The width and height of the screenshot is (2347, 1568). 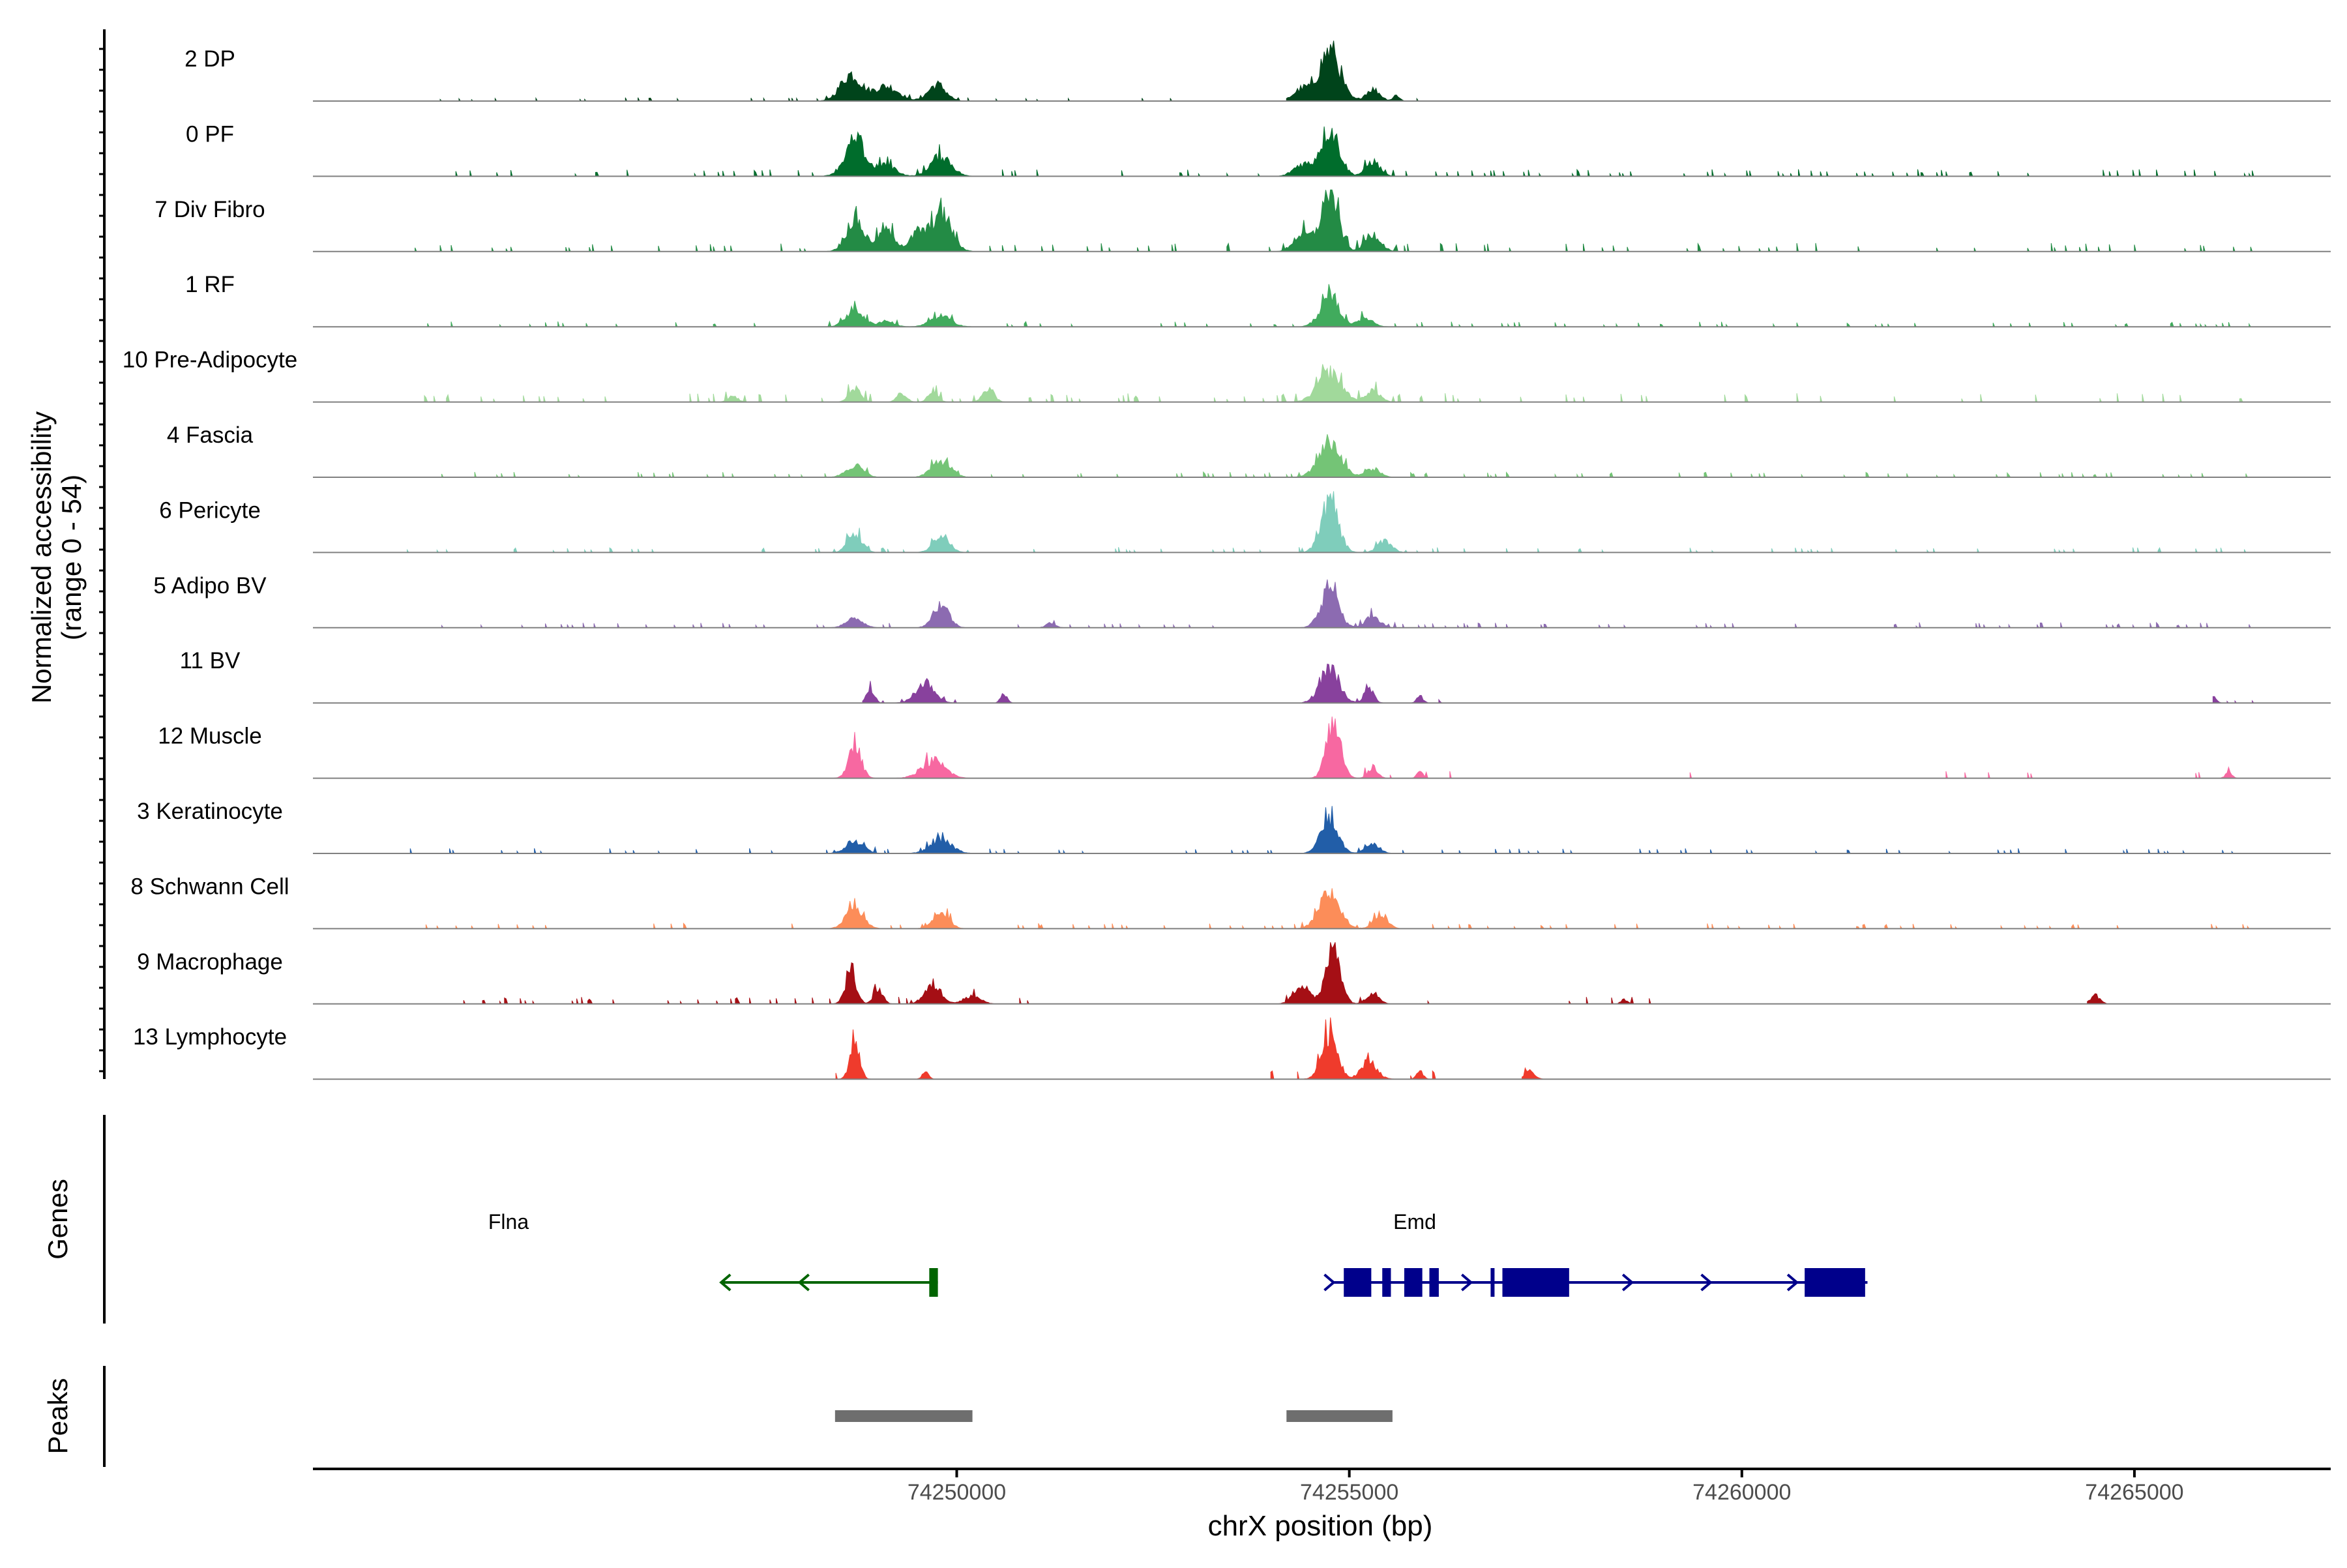 I want to click on track-11-bv: 11 BV, so click(x=1255, y=676).